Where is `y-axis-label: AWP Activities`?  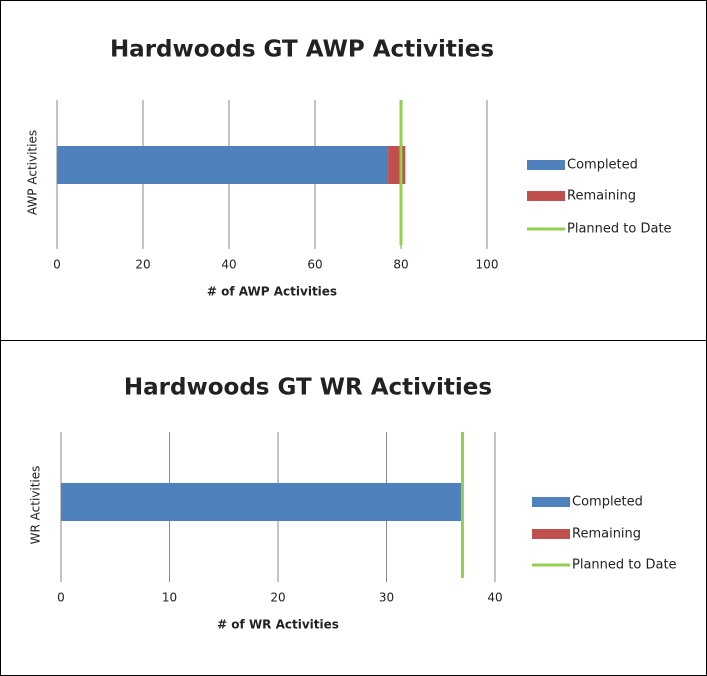 y-axis-label: AWP Activities is located at coordinates (33, 172).